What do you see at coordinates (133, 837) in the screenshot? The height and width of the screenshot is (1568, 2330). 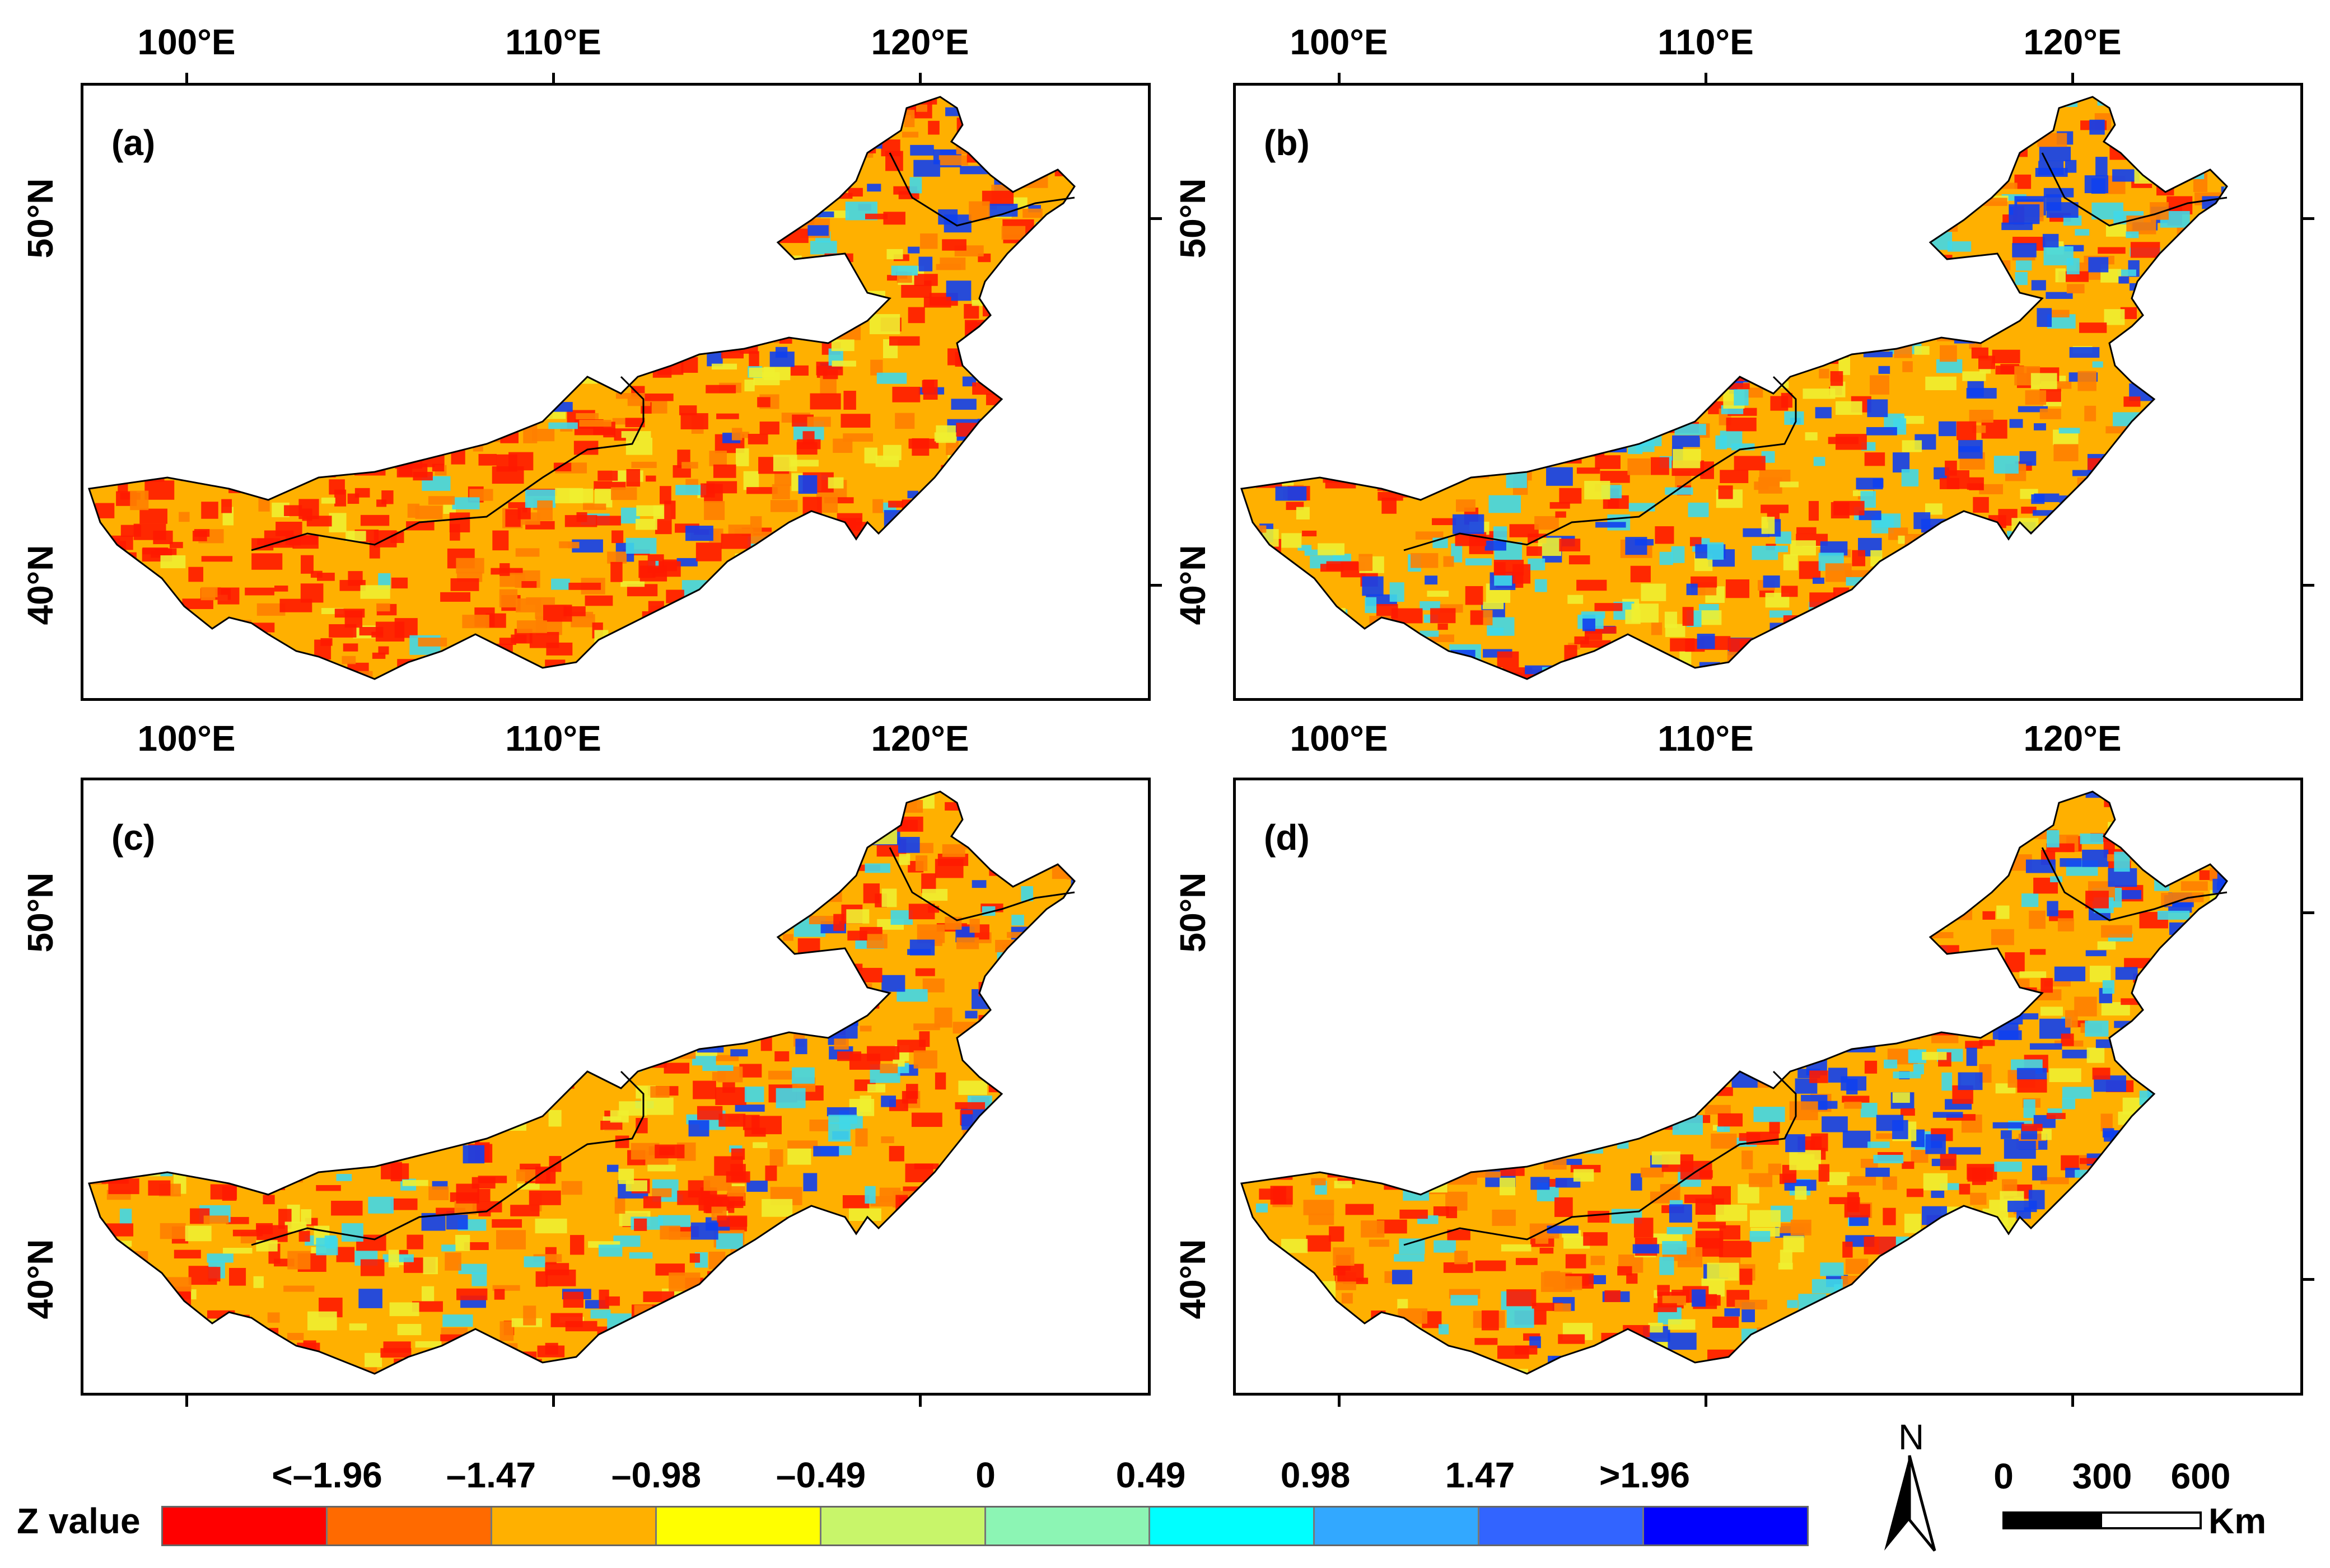 I see `panel-label: (c)` at bounding box center [133, 837].